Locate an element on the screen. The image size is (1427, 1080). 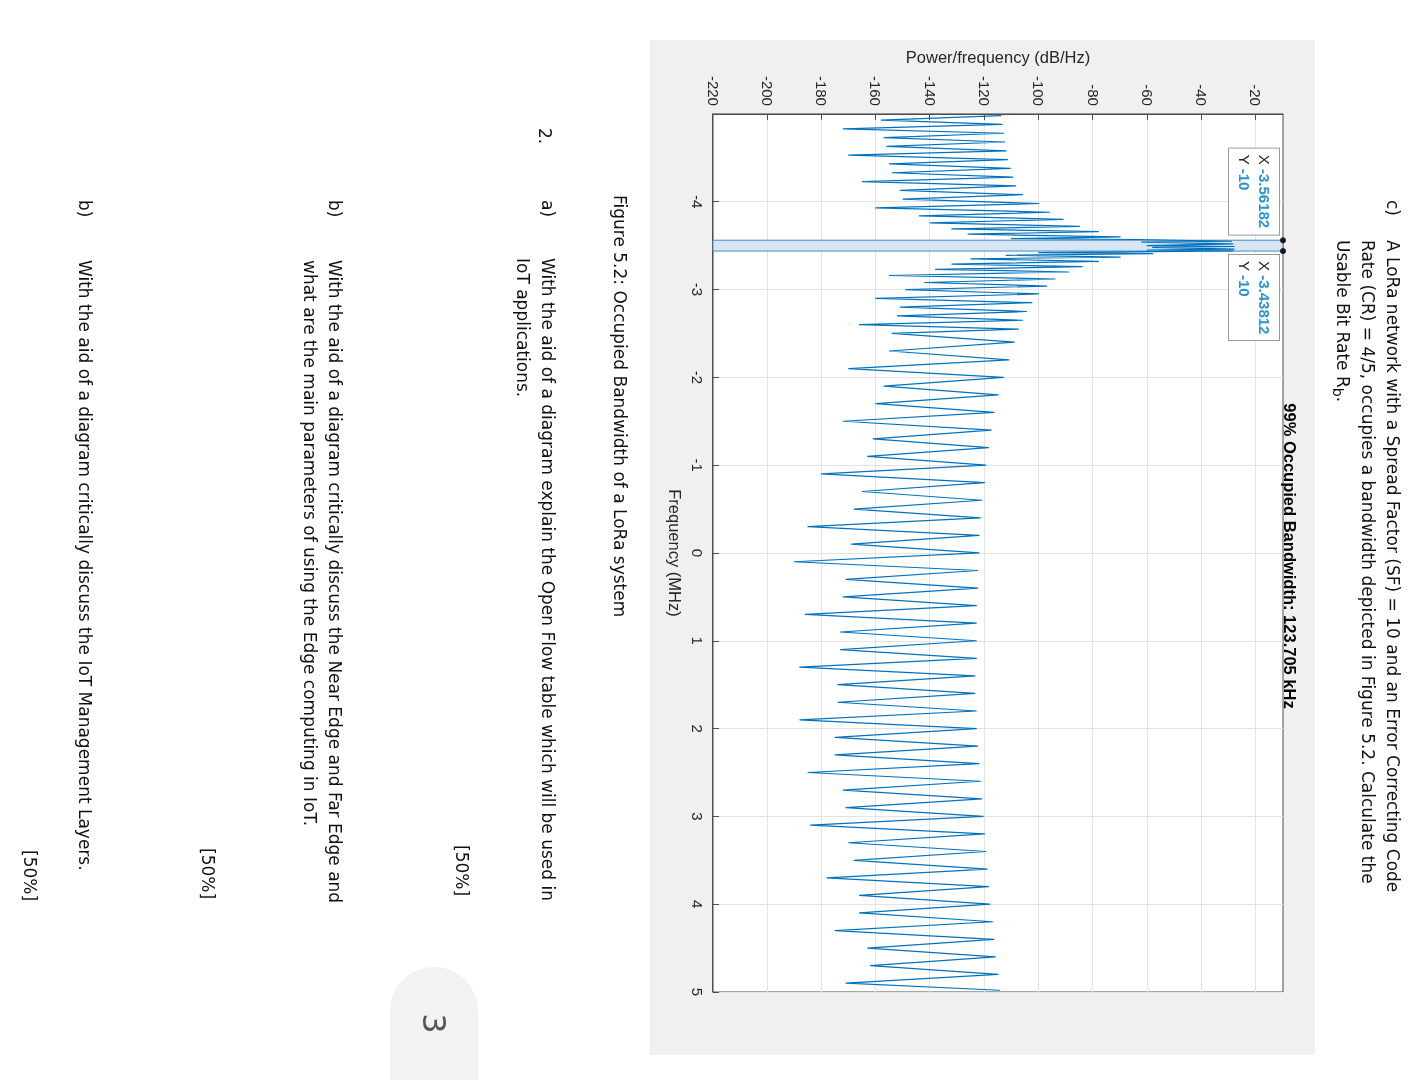
annotation: X -3.43812 Y -10 is located at coordinates (1254, 298).